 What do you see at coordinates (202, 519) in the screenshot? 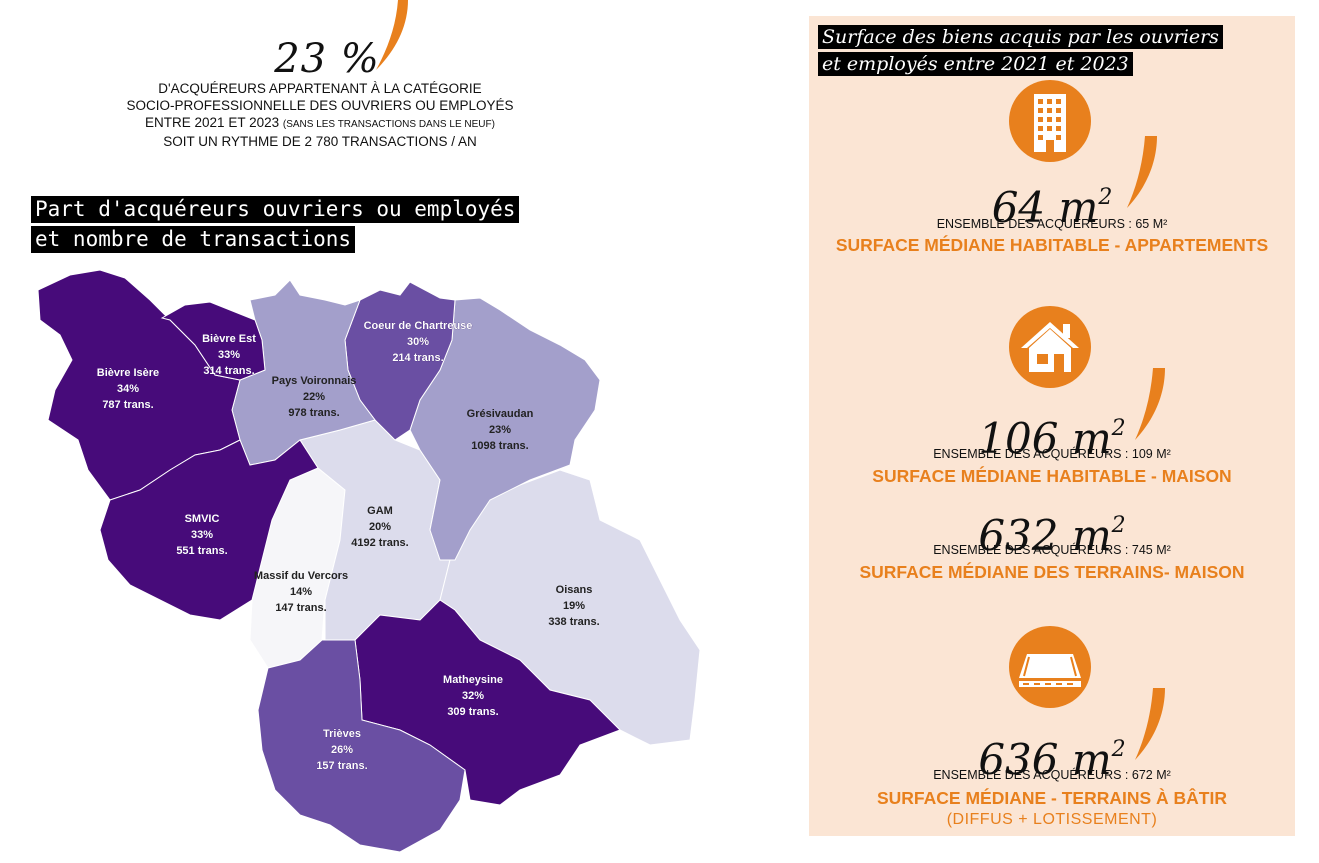
I see `region-name: SMVIC` at bounding box center [202, 519].